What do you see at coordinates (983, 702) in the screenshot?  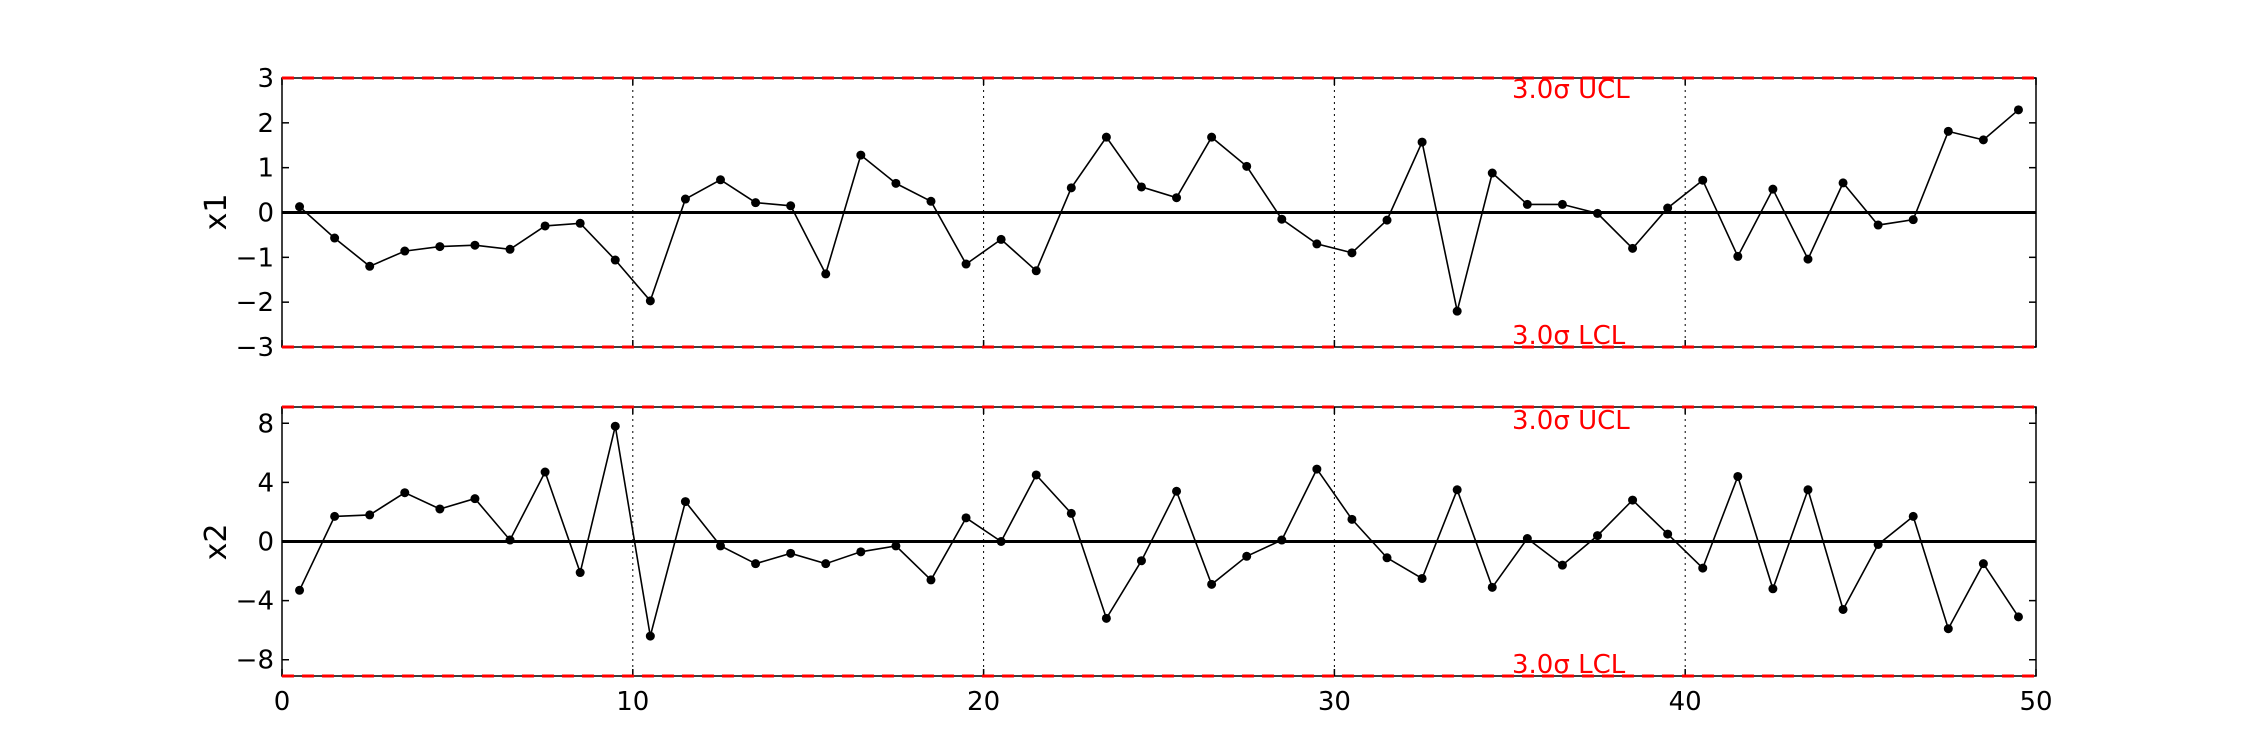 I see `x-tick-label: 20` at bounding box center [983, 702].